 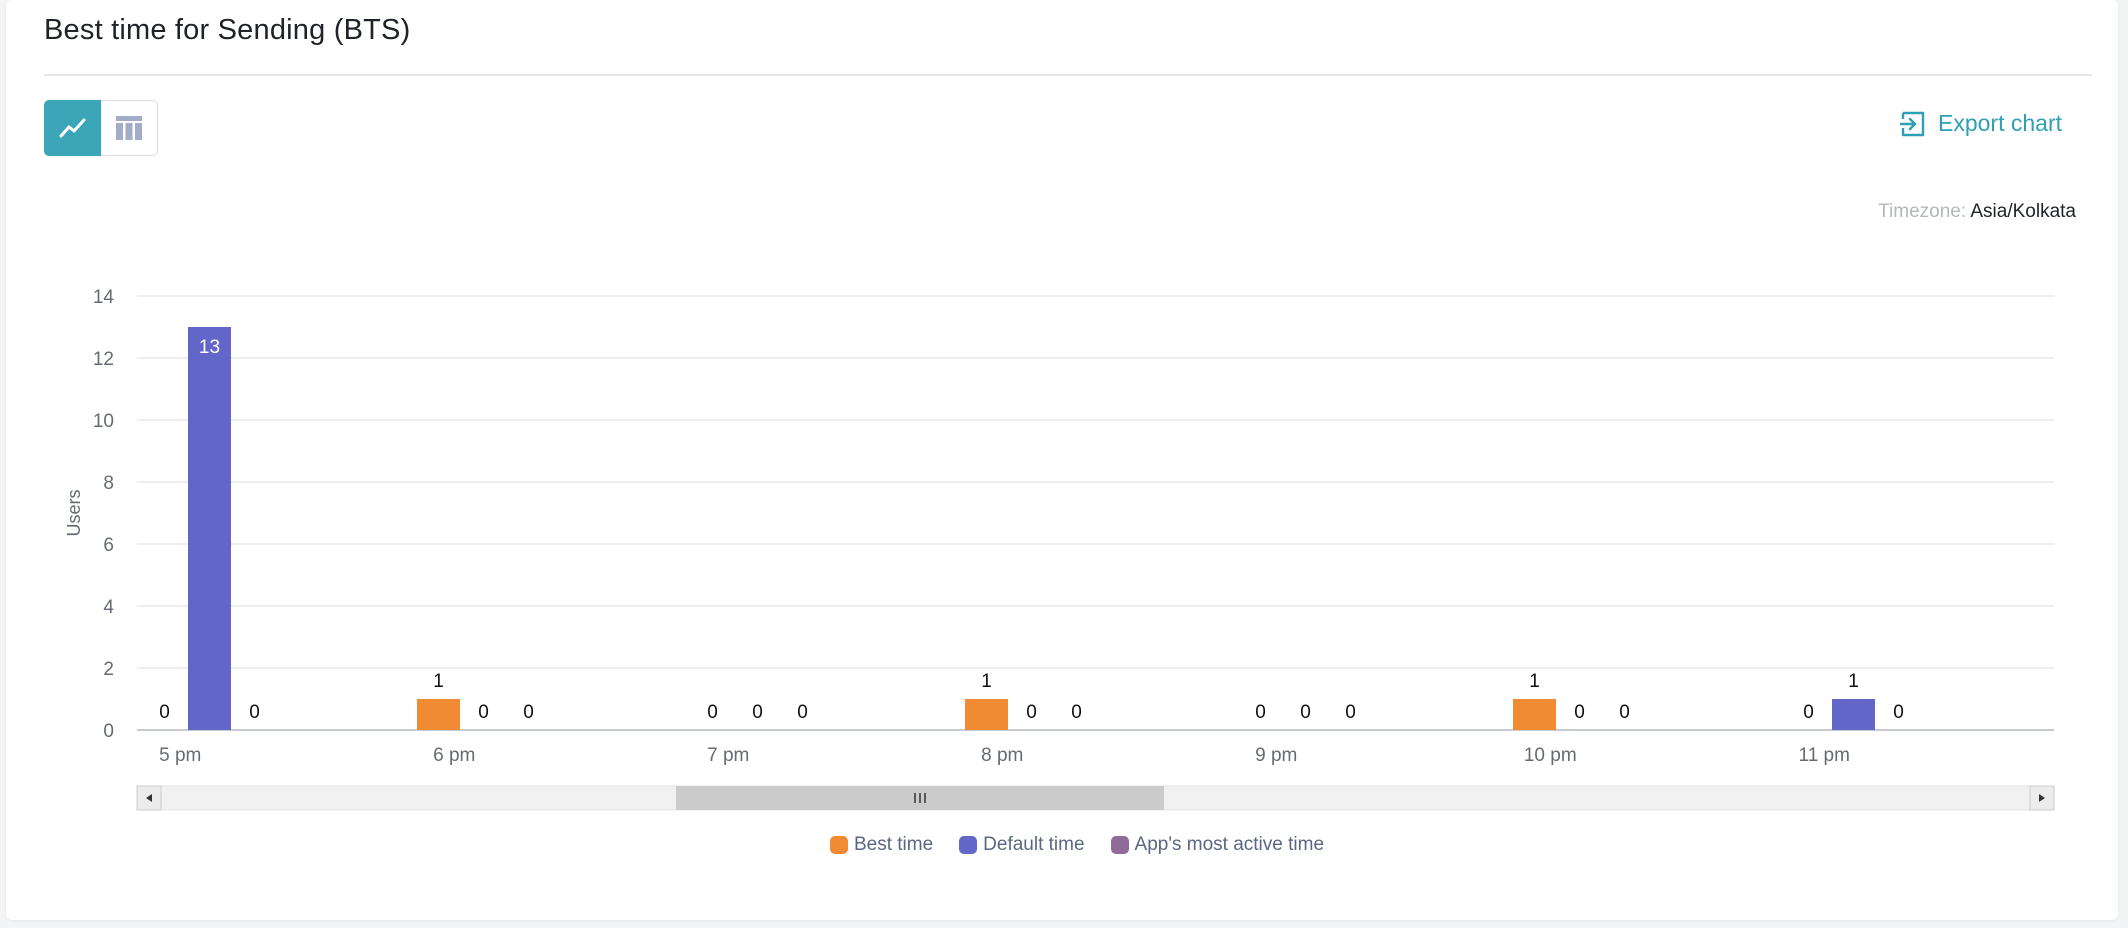 What do you see at coordinates (2000, 123) in the screenshot?
I see `export-chart-label: Export chart` at bounding box center [2000, 123].